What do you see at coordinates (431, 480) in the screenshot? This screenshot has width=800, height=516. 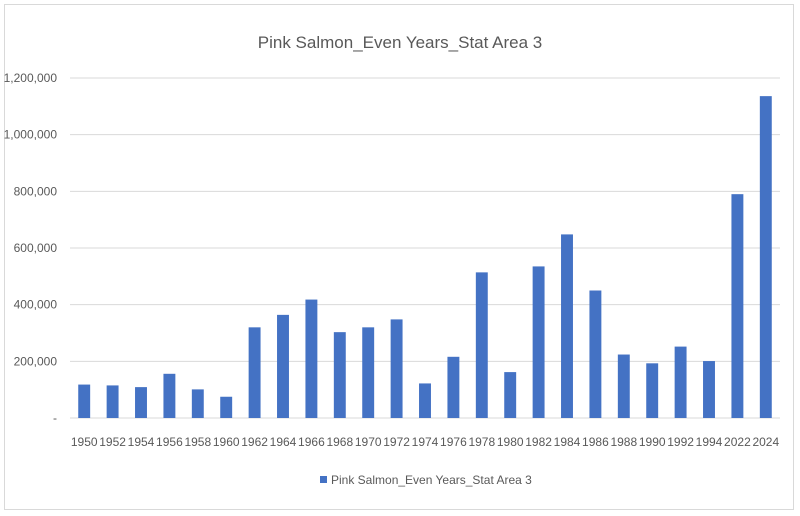 I see `legend-label: Pink Salmon_Even Years_Stat Area 3` at bounding box center [431, 480].